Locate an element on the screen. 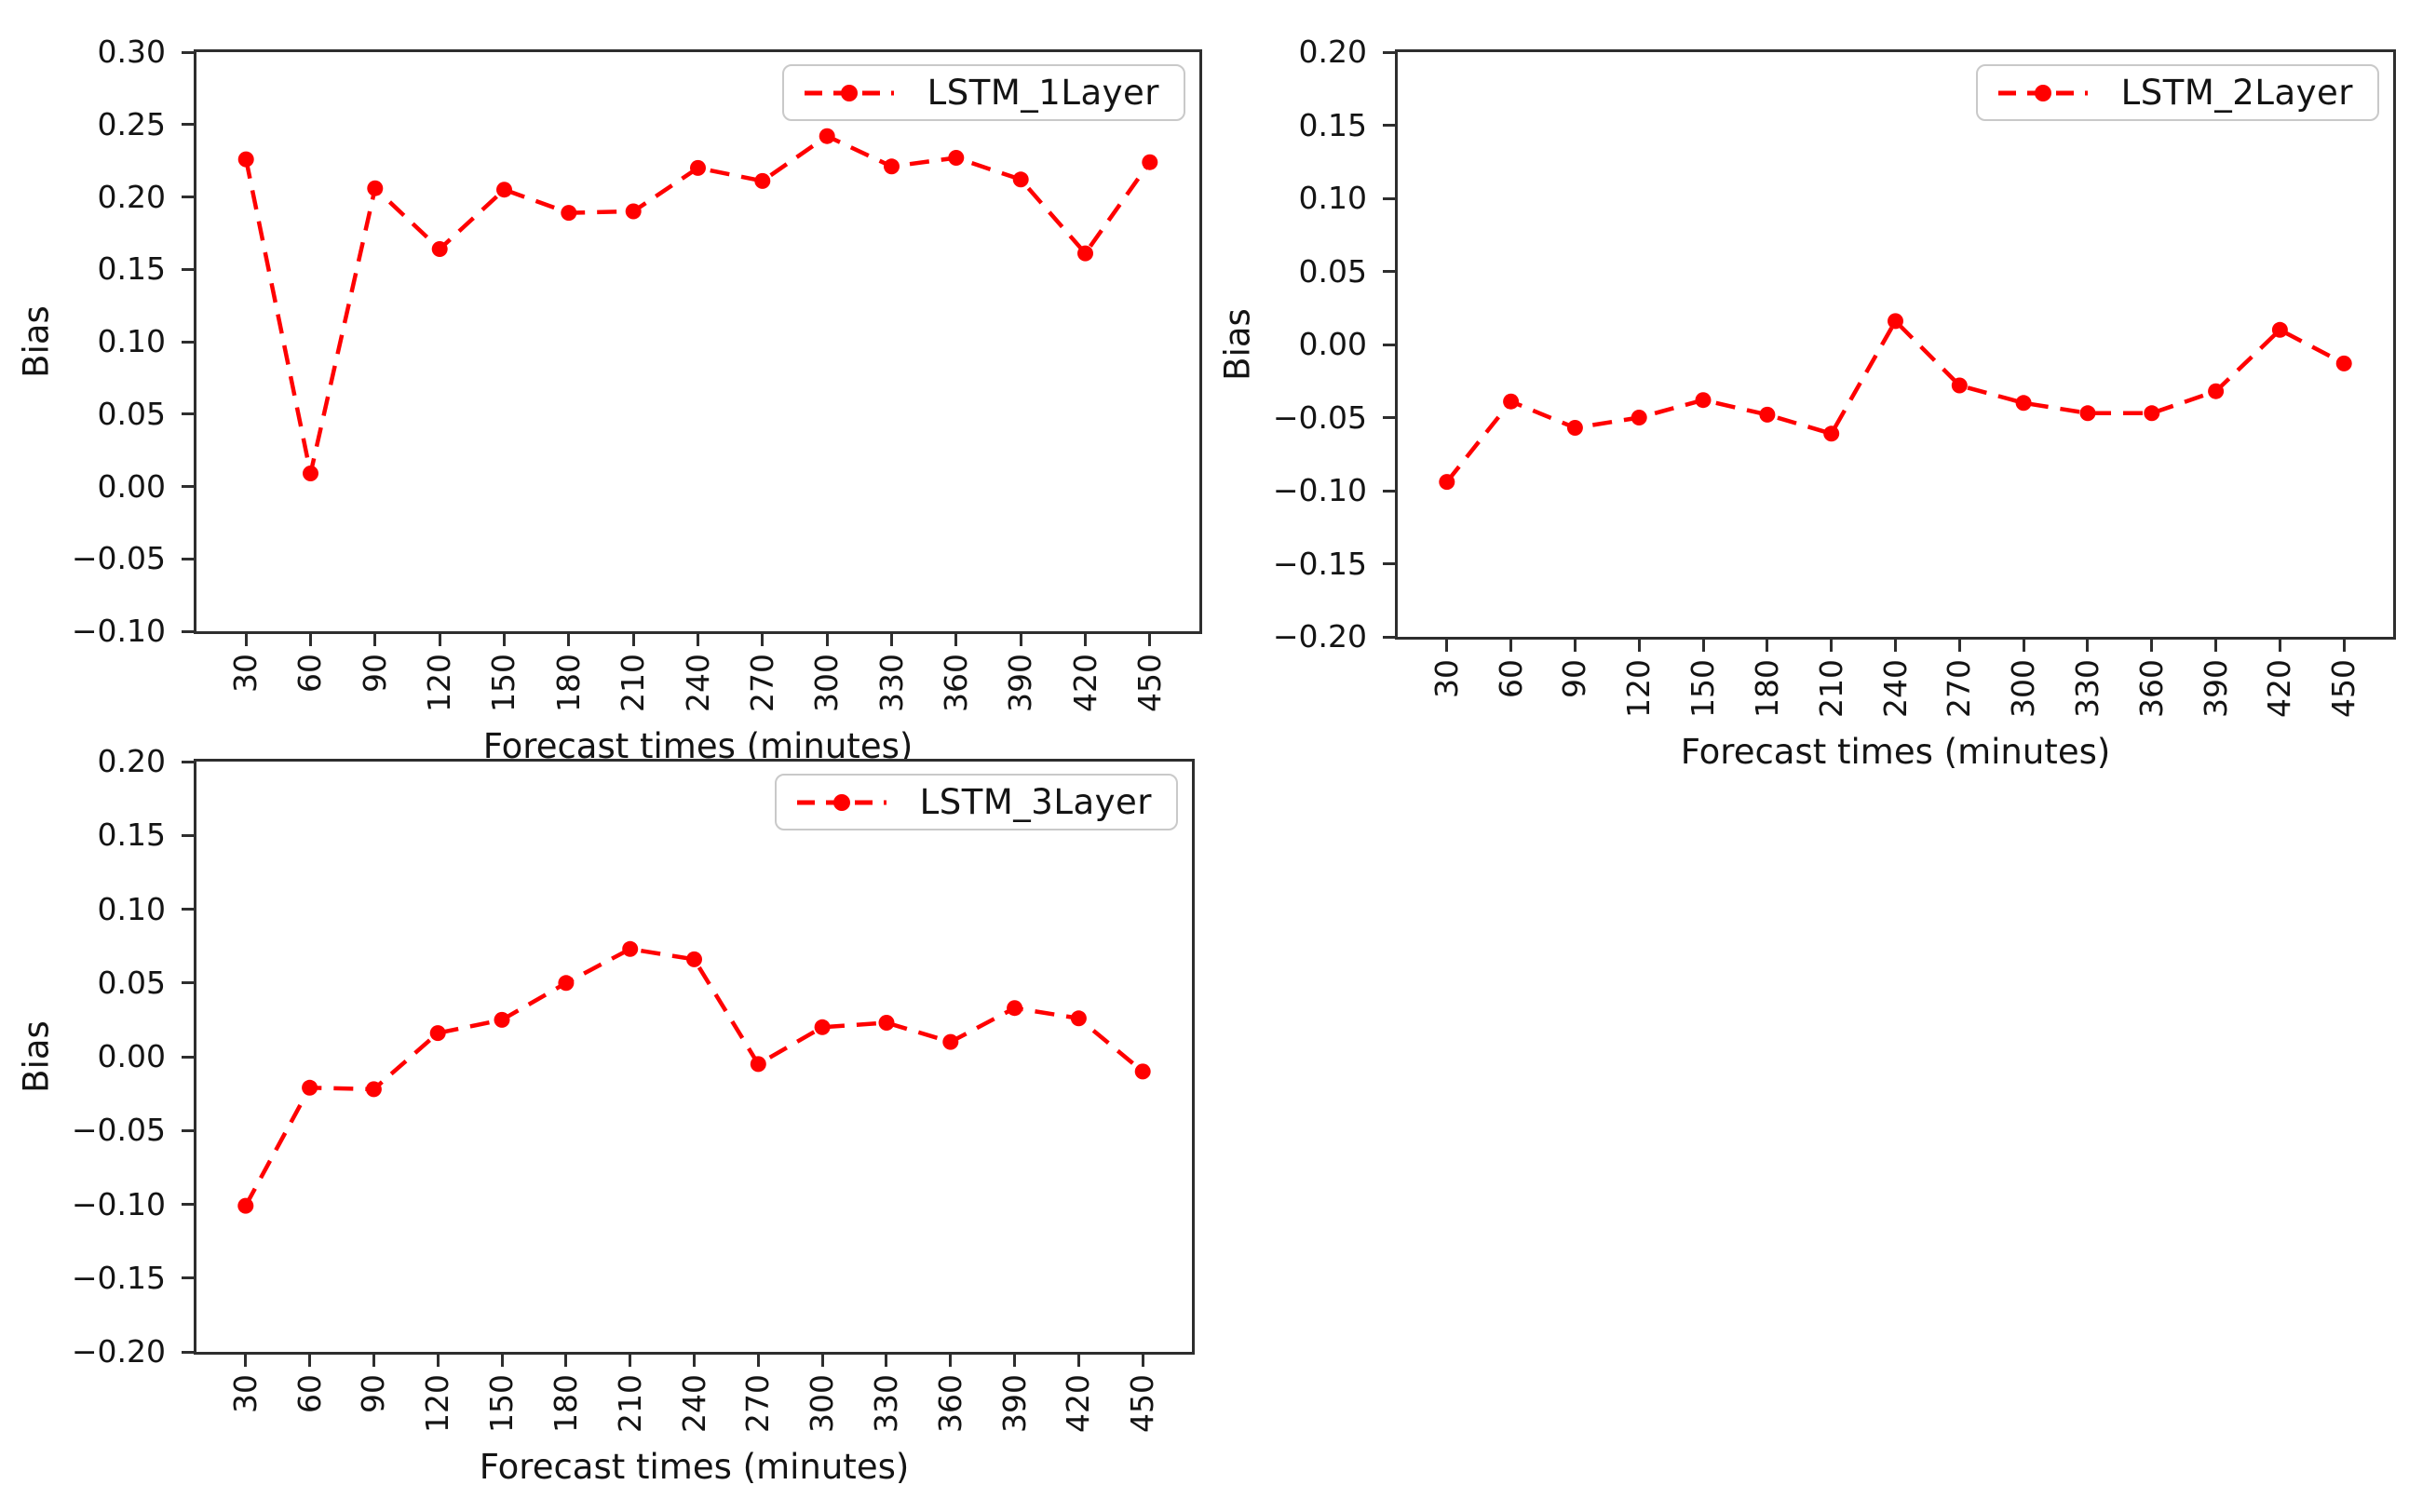 This screenshot has height=1512, width=2436. x-tick-label: 150 is located at coordinates (503, 683).